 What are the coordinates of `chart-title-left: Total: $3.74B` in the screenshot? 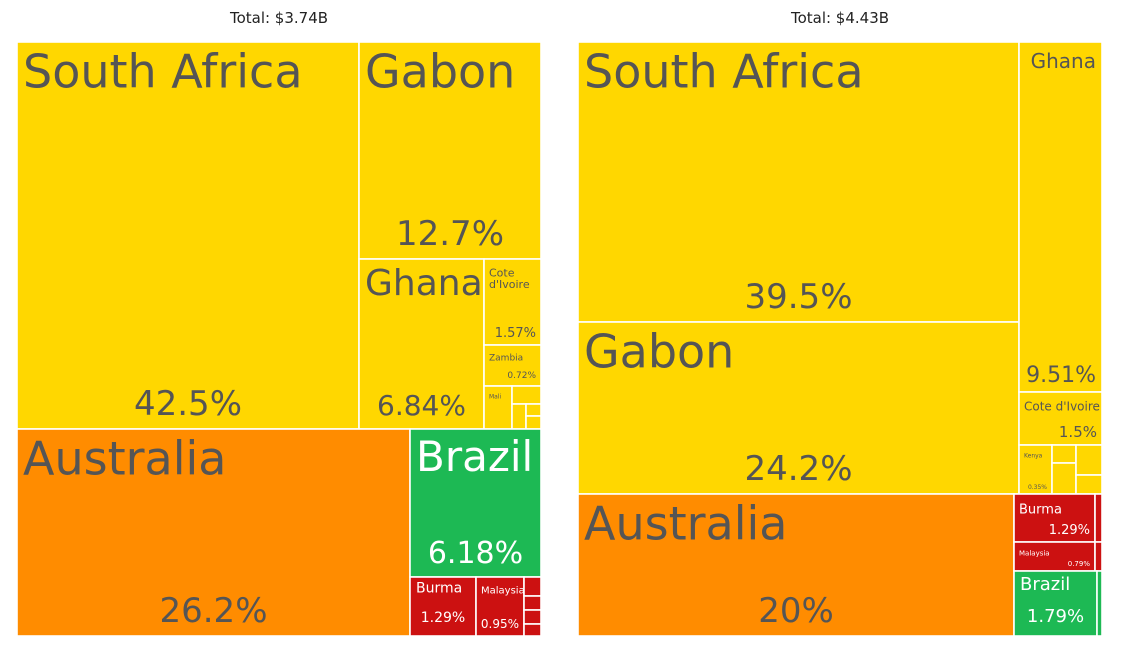 It's located at (279, 18).